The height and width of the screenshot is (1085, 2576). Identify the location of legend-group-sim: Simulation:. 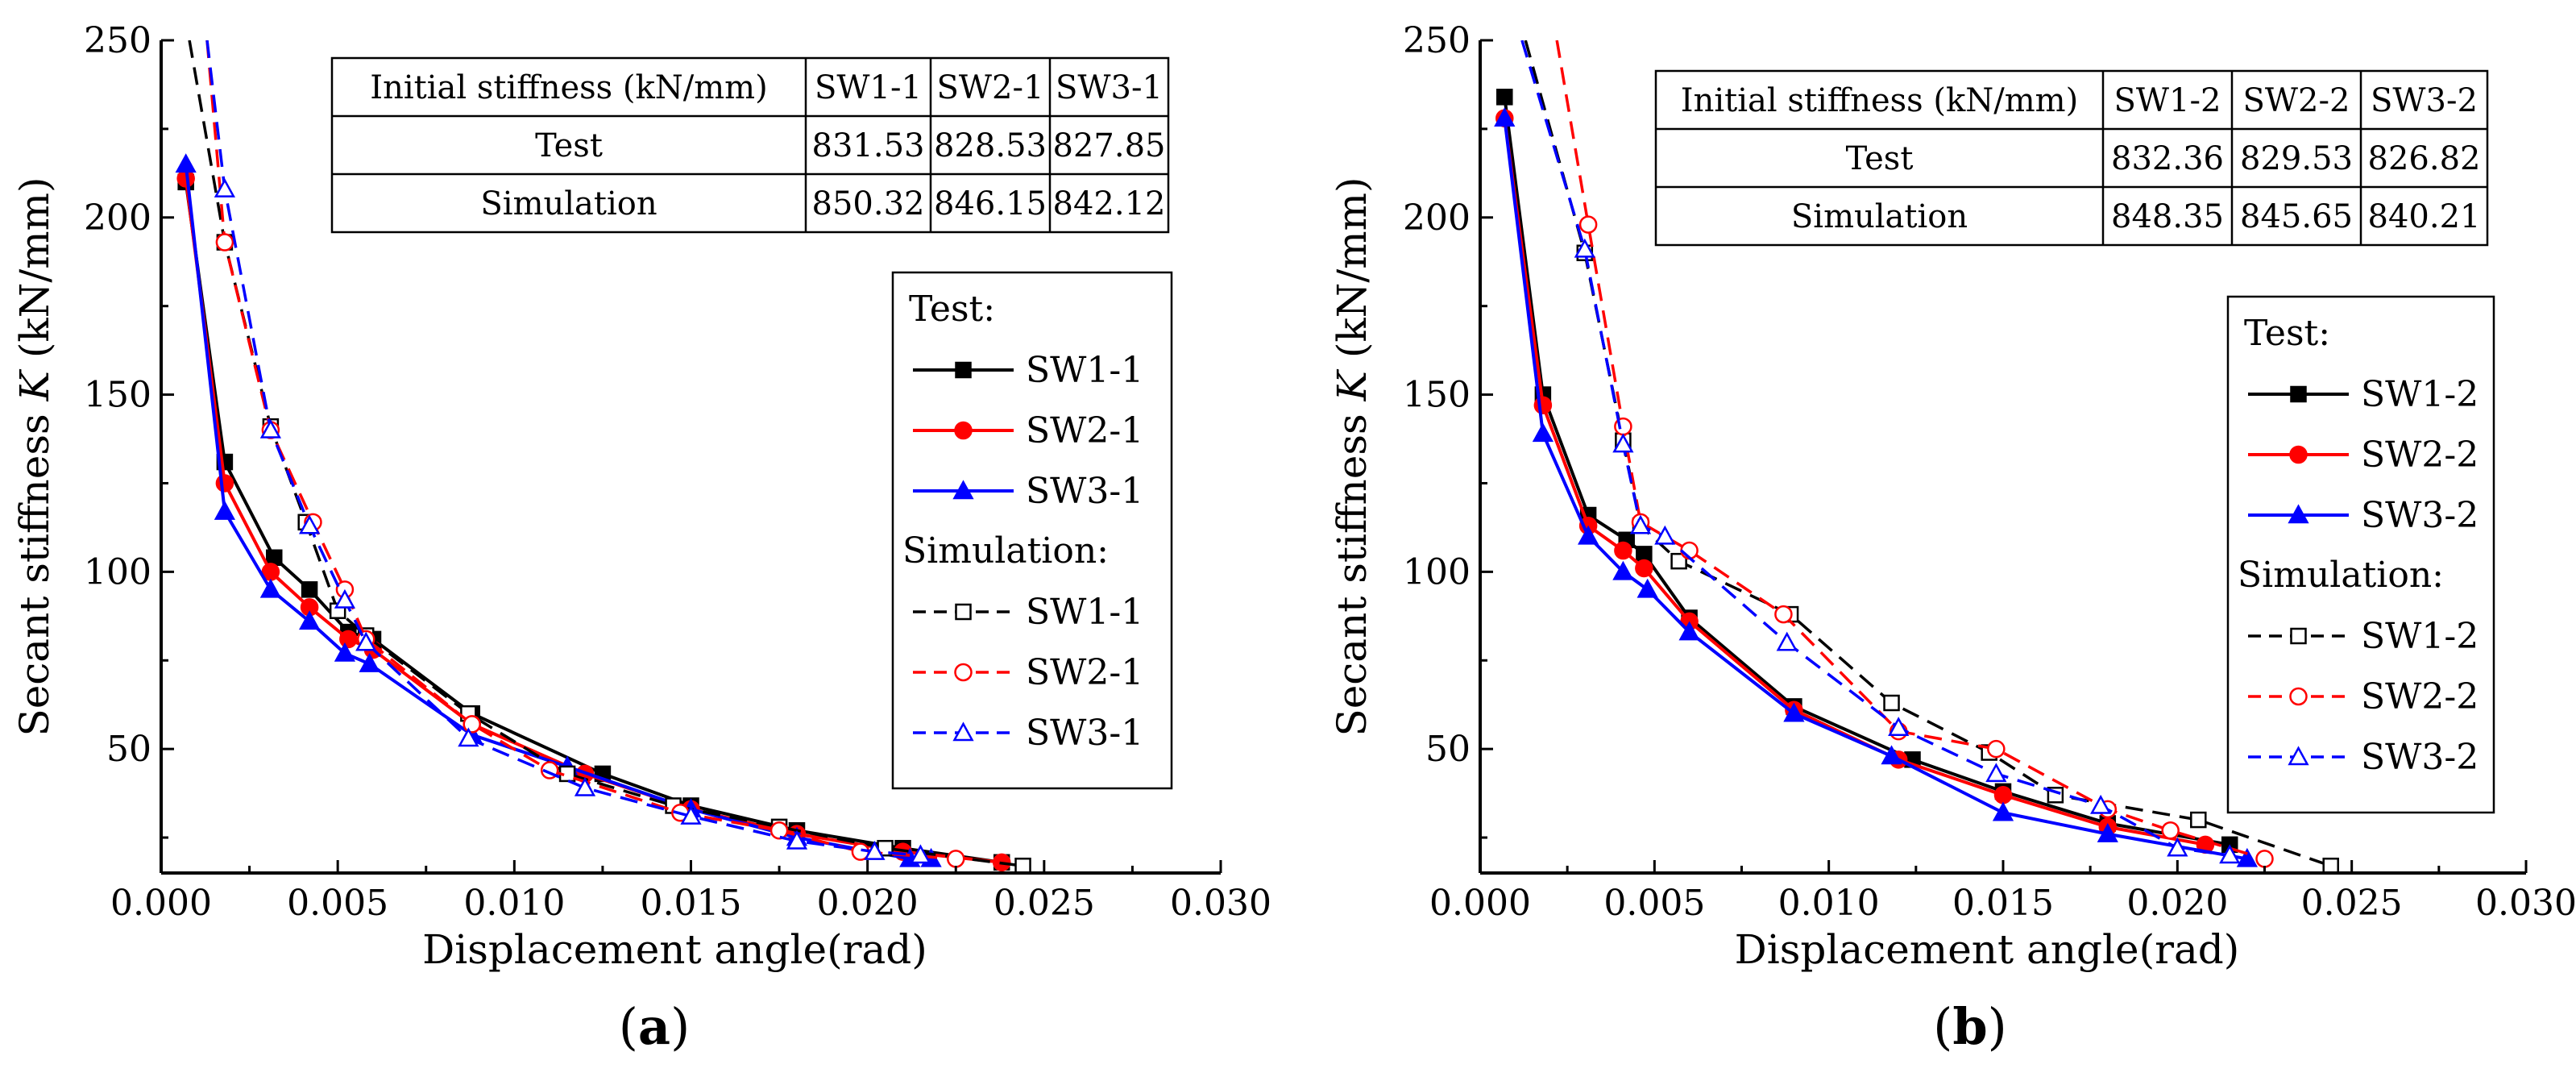
(2341, 575).